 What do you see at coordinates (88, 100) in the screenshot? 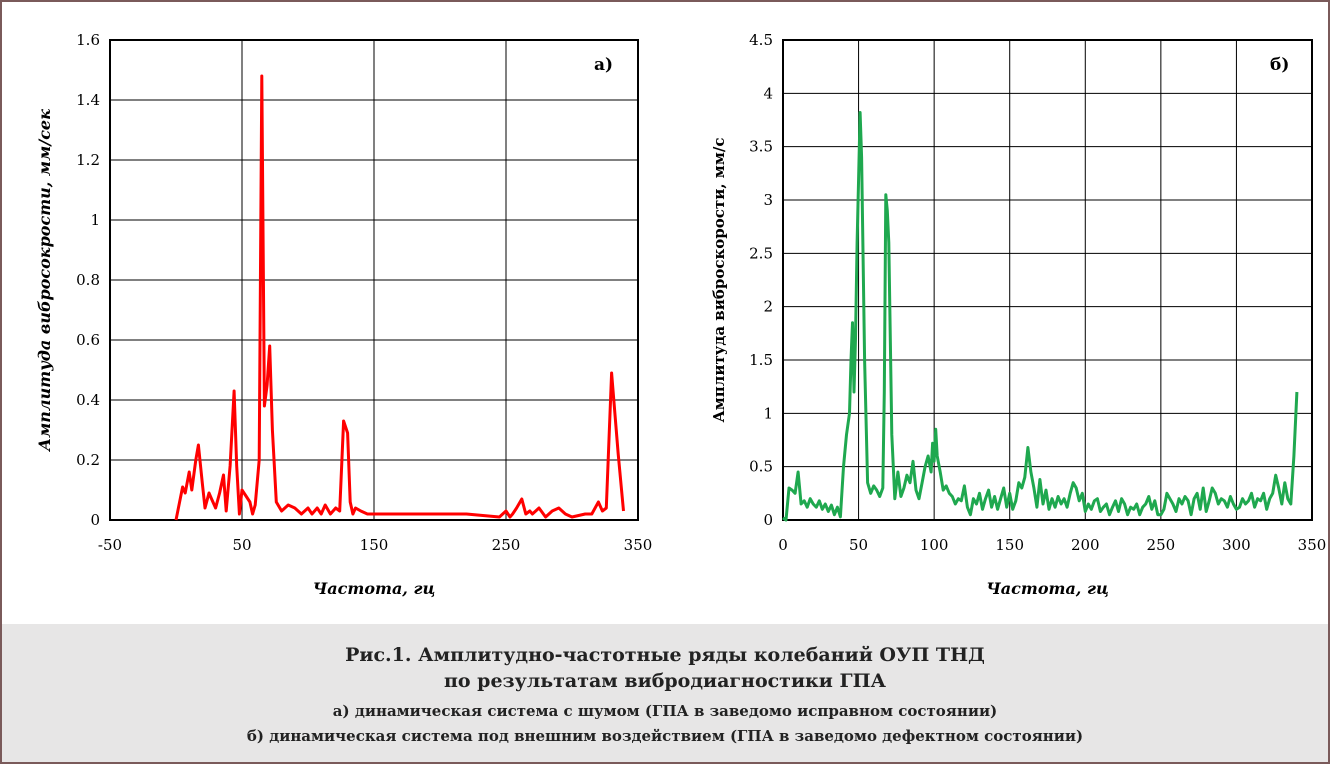
I see `chart-a-ytick-label: 1.4` at bounding box center [88, 100].